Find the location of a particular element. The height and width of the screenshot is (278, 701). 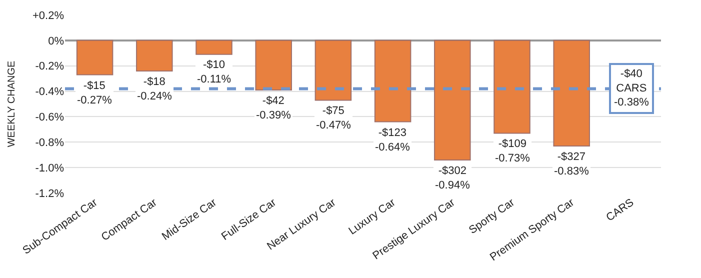

data-label: -$42 -0.39% is located at coordinates (274, 108).